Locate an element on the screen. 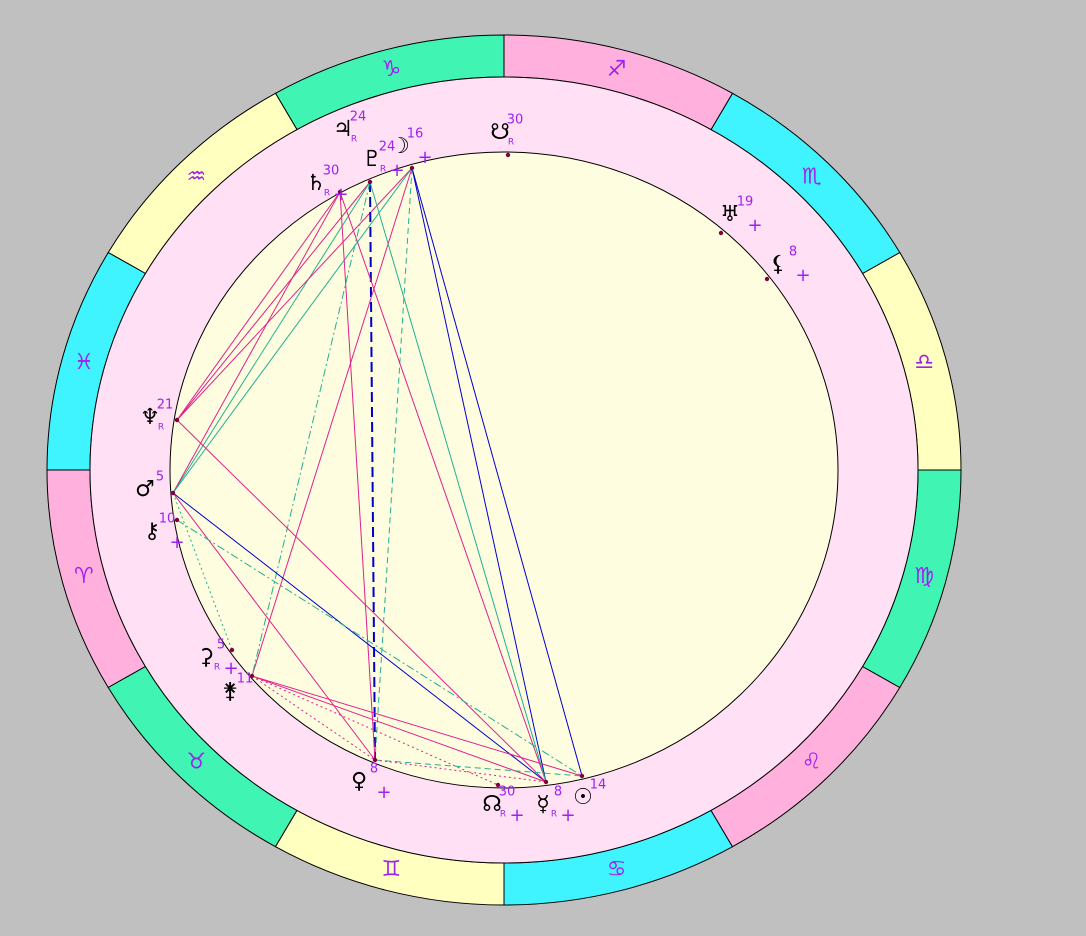 Image resolution: width=1086 pixels, height=936 pixels. planet-glyph: ♂ is located at coordinates (145, 489).